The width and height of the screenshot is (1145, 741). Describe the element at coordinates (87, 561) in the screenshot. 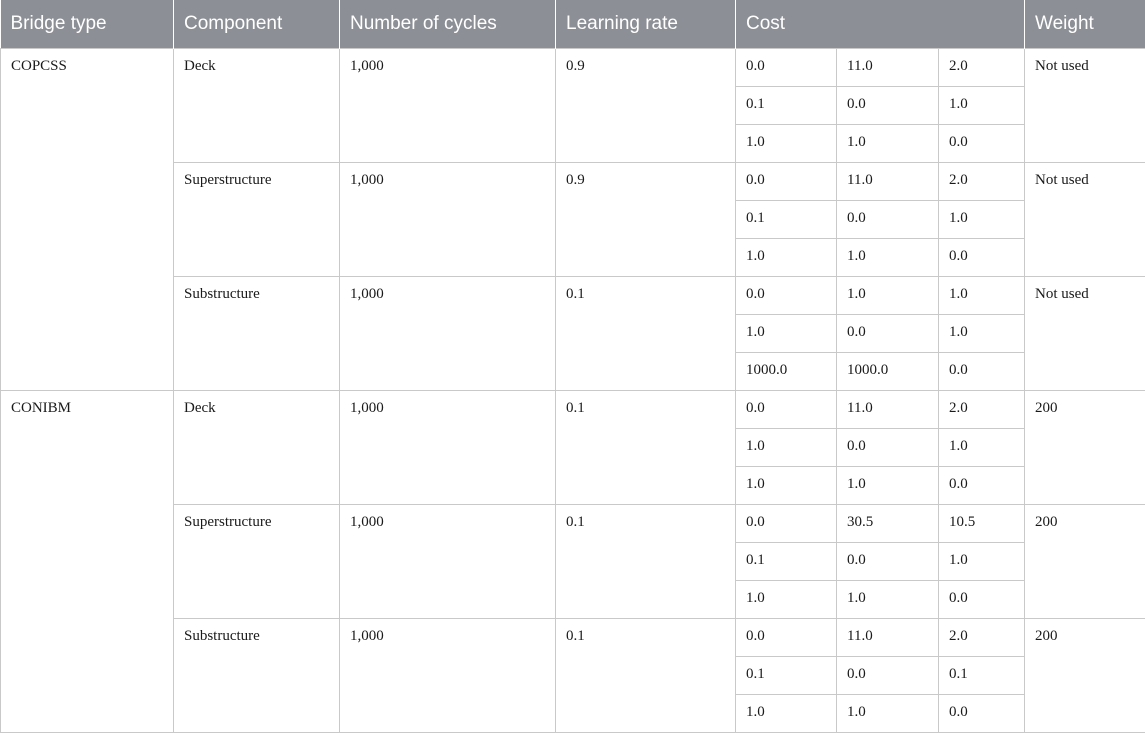

I see `bridge-type-cell: CONIBM` at that location.